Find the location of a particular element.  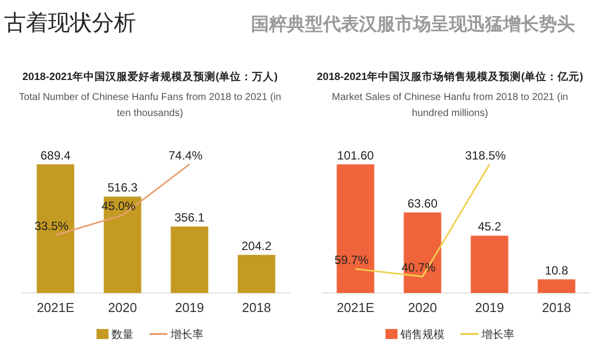

legend-label: 数量 is located at coordinates (123, 335).